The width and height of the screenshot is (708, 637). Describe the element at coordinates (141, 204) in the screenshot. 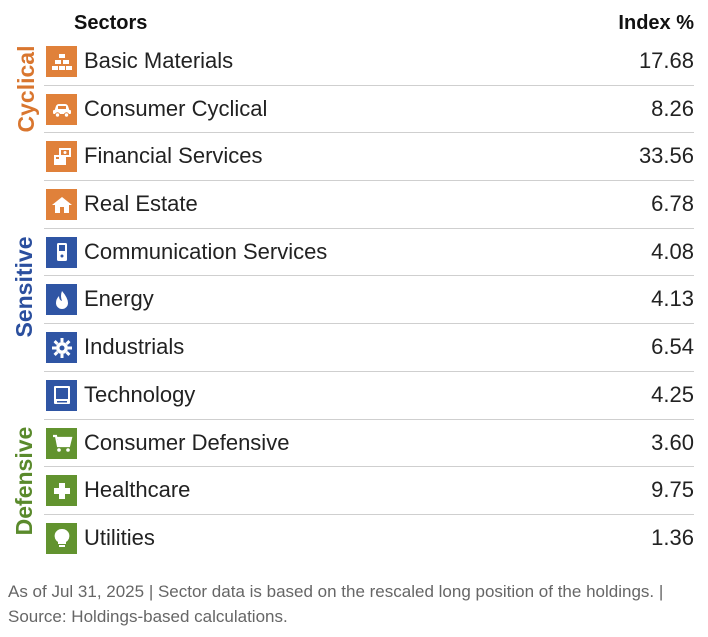

I see `sector-name: Real Estate` at that location.